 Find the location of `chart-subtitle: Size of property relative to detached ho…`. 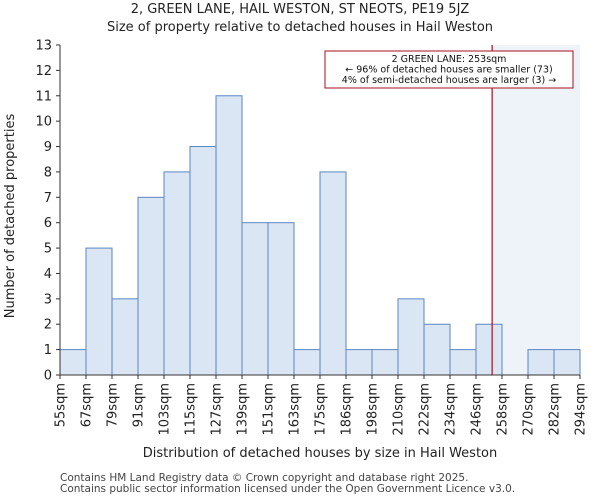

chart-subtitle: Size of property relative to detached ho… is located at coordinates (300, 27).